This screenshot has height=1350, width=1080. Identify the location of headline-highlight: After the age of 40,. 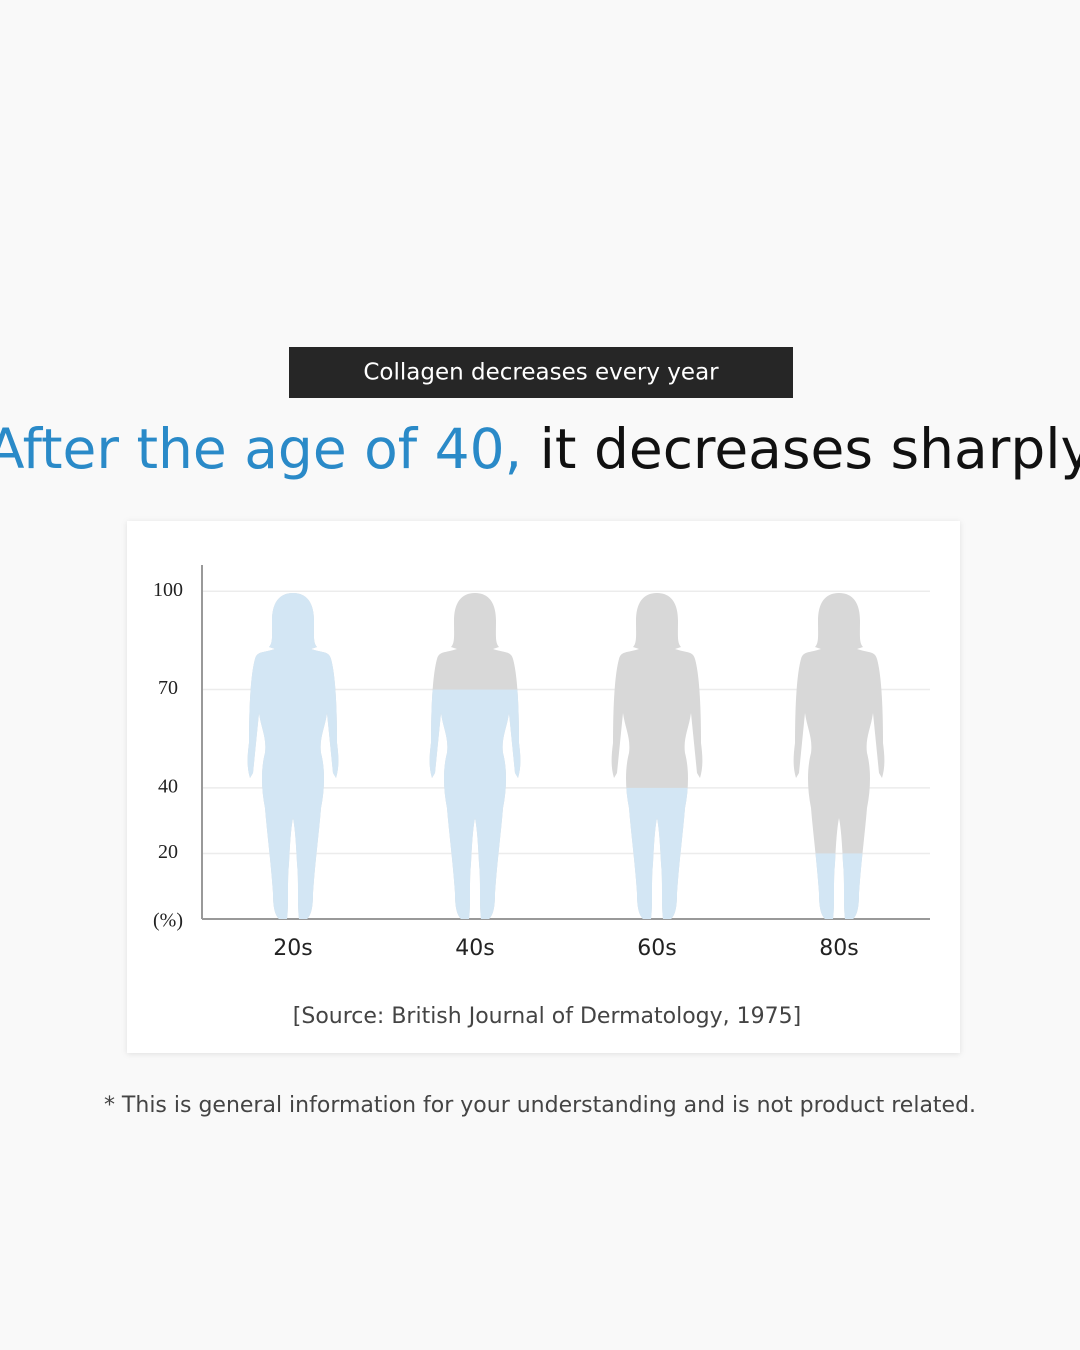
(261, 449).